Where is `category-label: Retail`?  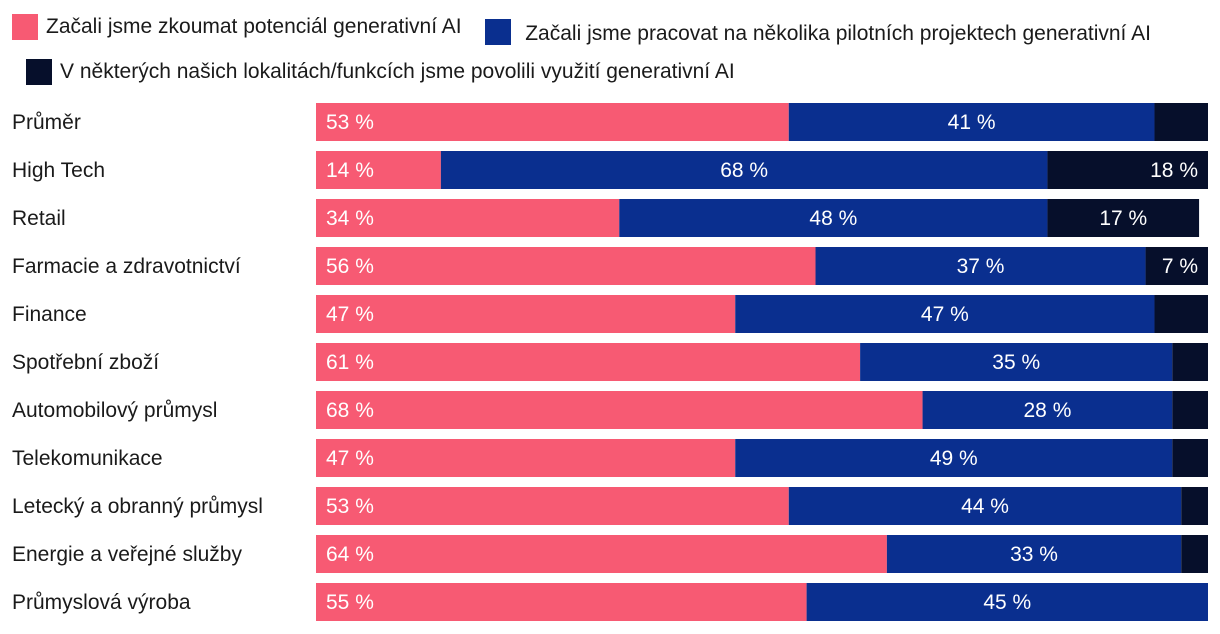 category-label: Retail is located at coordinates (39, 218).